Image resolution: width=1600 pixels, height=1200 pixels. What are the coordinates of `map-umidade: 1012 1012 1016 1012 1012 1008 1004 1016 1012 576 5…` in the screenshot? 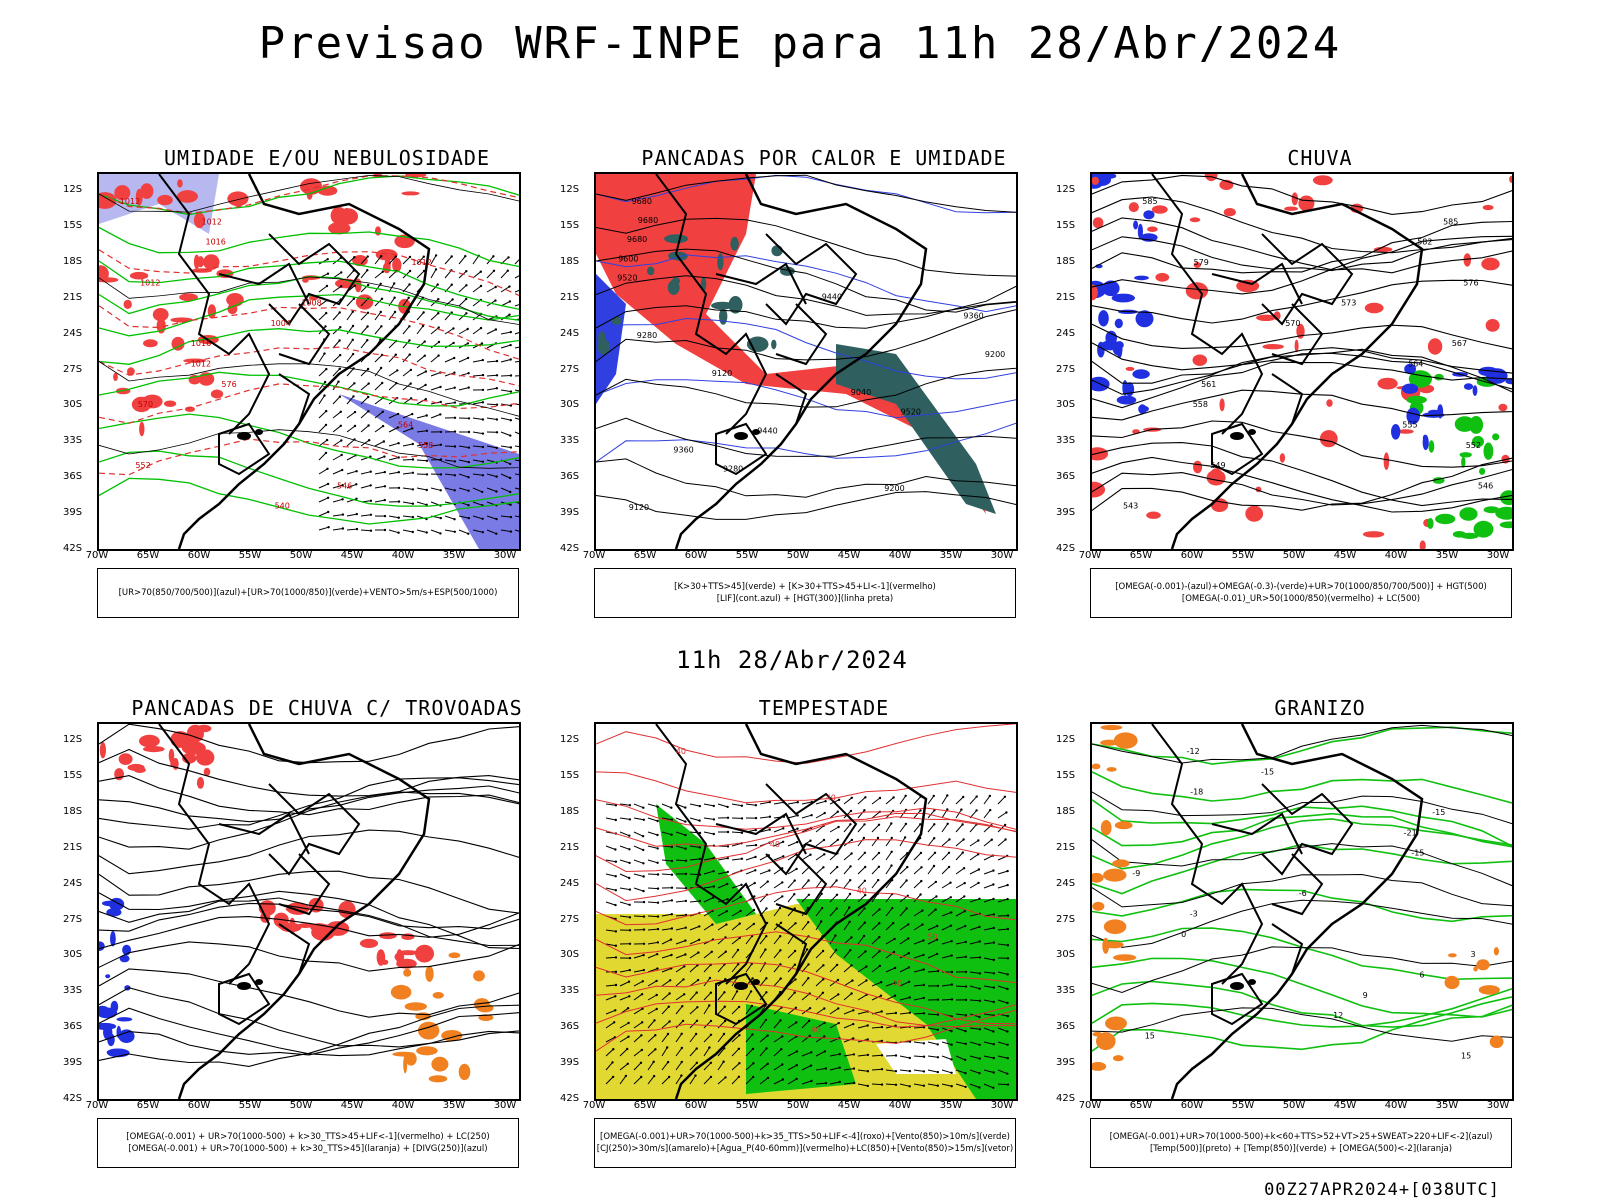 It's located at (309, 361).